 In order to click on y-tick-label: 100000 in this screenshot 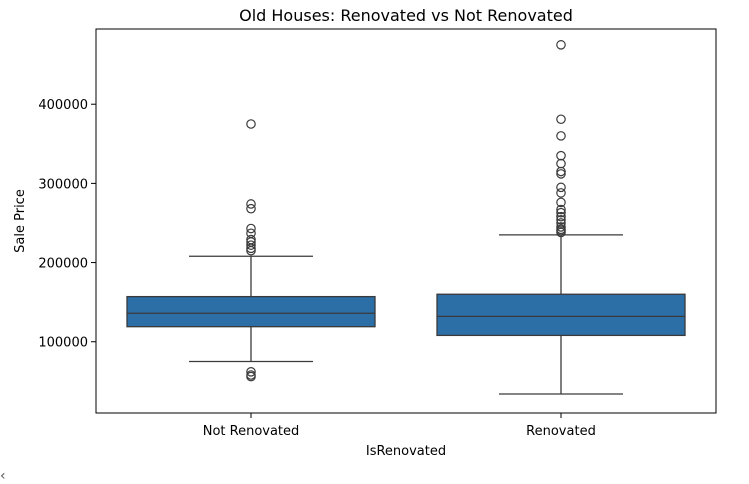, I will do `click(63, 343)`.